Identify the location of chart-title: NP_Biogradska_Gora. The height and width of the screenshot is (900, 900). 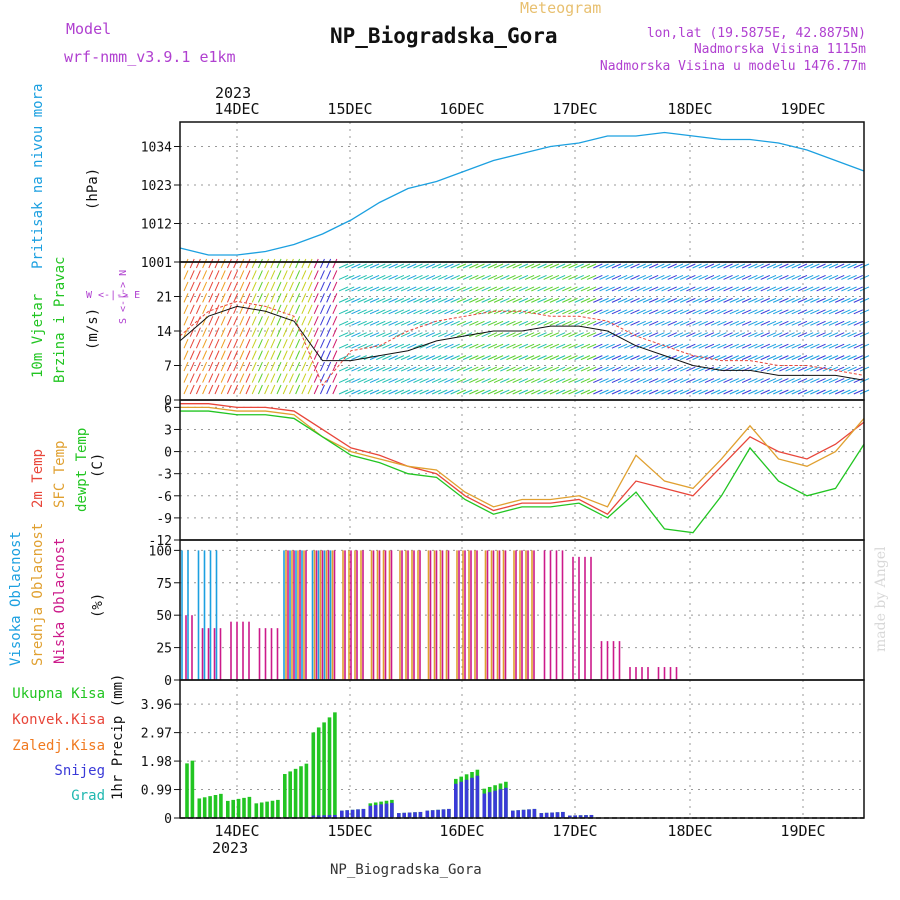
(444, 36).